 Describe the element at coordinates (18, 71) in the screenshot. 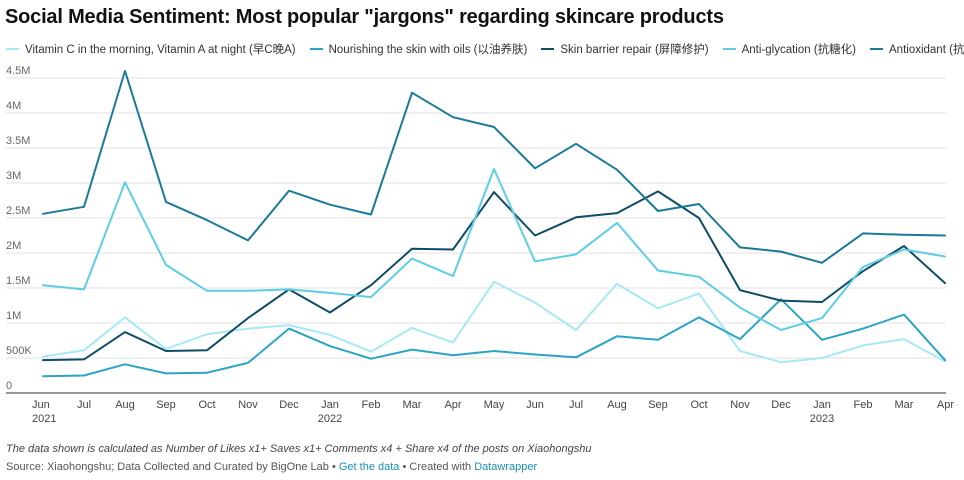

I see `y-tick-label: 4.5M` at that location.